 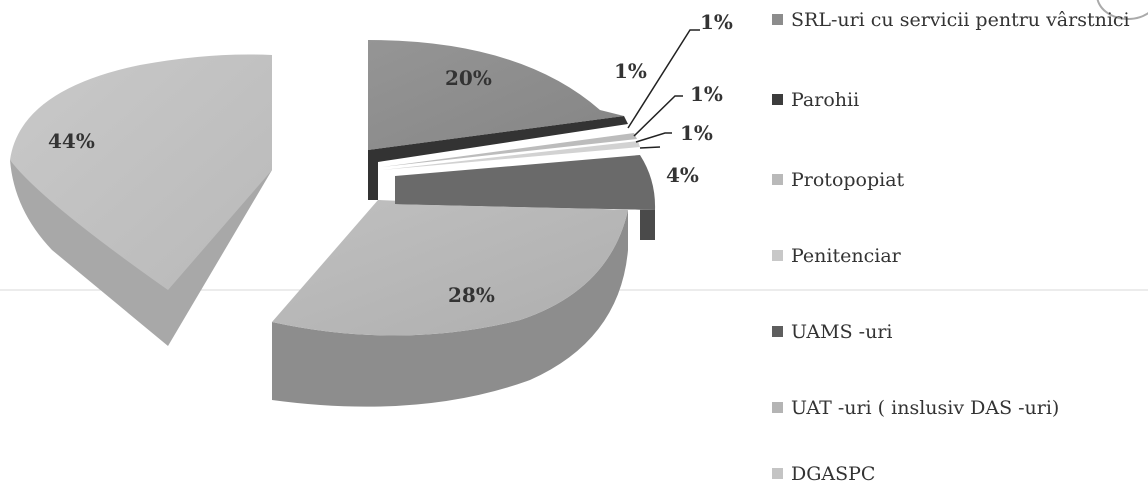 I want to click on slice-uams-top, so click(x=525, y=182).